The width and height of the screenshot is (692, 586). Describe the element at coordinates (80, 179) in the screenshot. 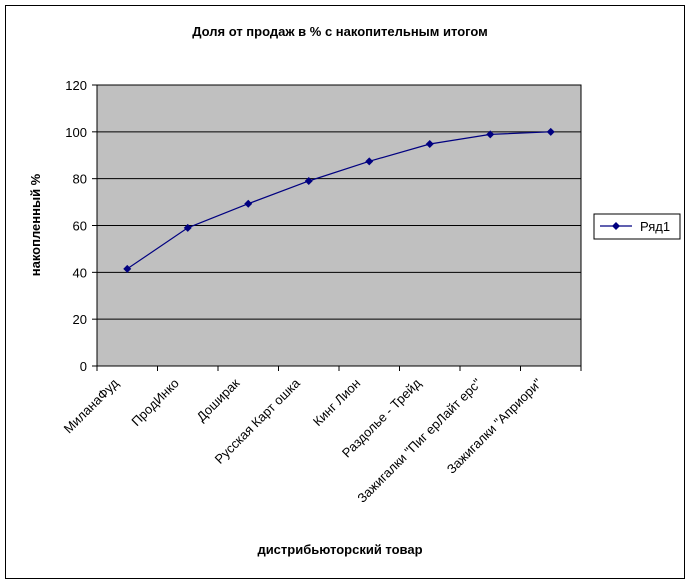

I see `y-tick-label: 80` at that location.